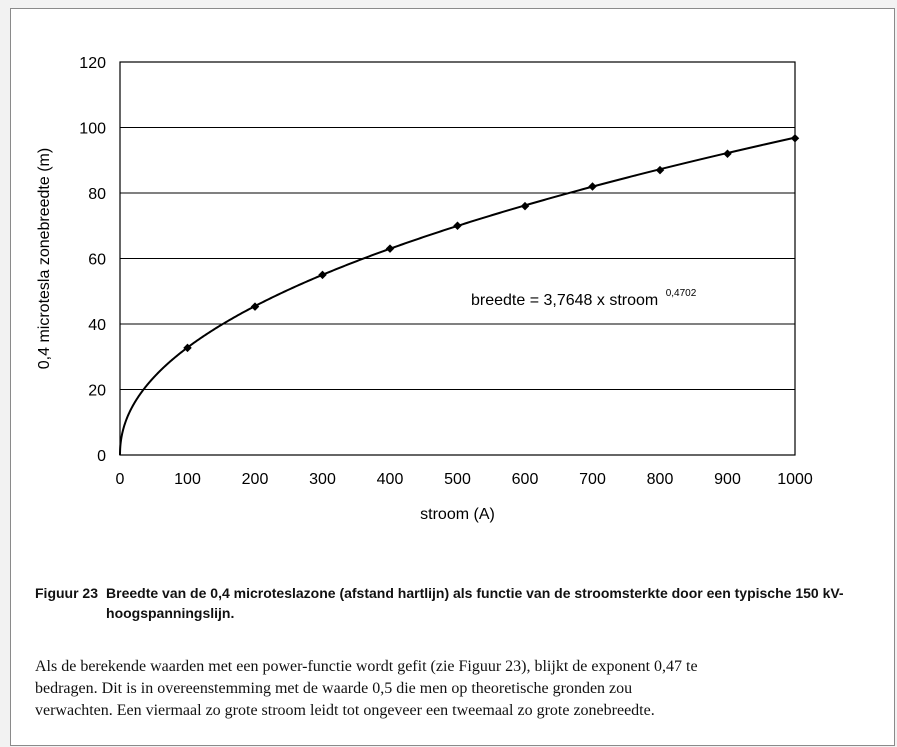  I want to click on y-tick-label: 20, so click(97, 391).